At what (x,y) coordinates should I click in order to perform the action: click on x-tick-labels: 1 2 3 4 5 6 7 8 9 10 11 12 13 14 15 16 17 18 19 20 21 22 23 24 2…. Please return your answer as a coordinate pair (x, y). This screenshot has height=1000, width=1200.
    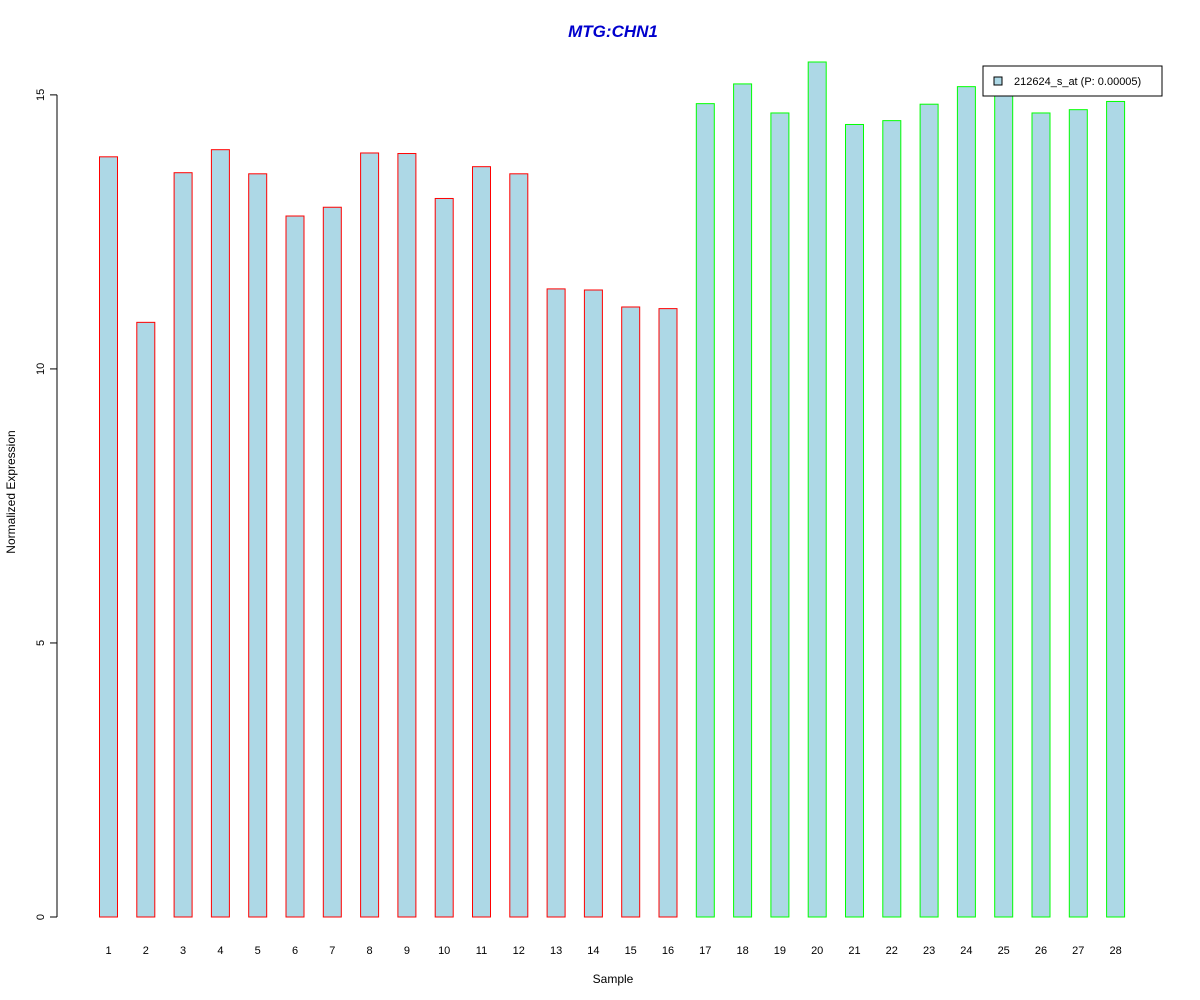
    Looking at the image, I should click on (613, 951).